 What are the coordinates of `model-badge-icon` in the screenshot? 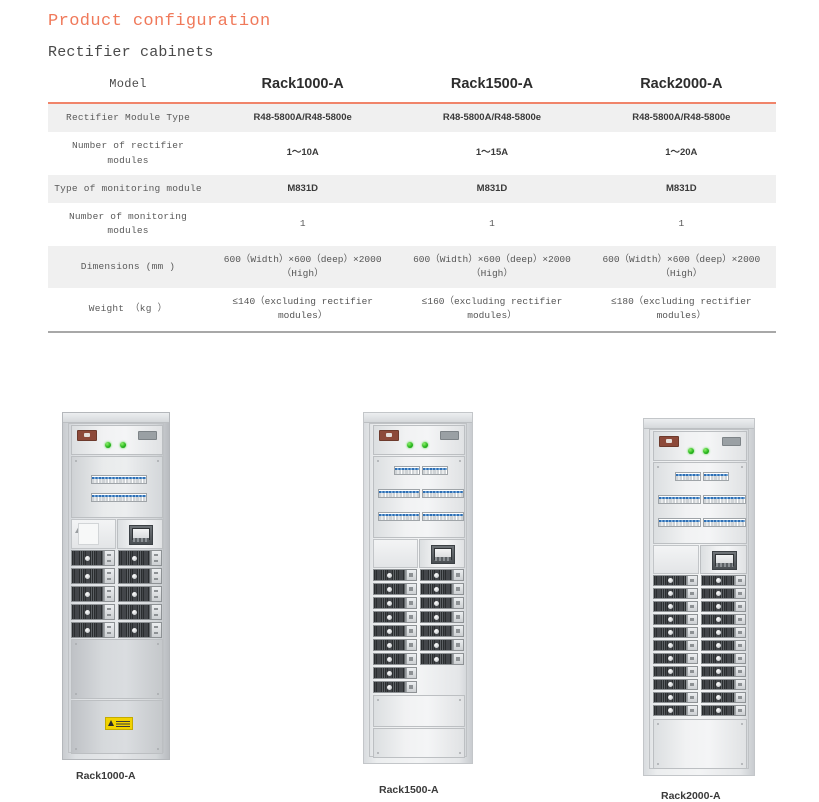 It's located at (147, 435).